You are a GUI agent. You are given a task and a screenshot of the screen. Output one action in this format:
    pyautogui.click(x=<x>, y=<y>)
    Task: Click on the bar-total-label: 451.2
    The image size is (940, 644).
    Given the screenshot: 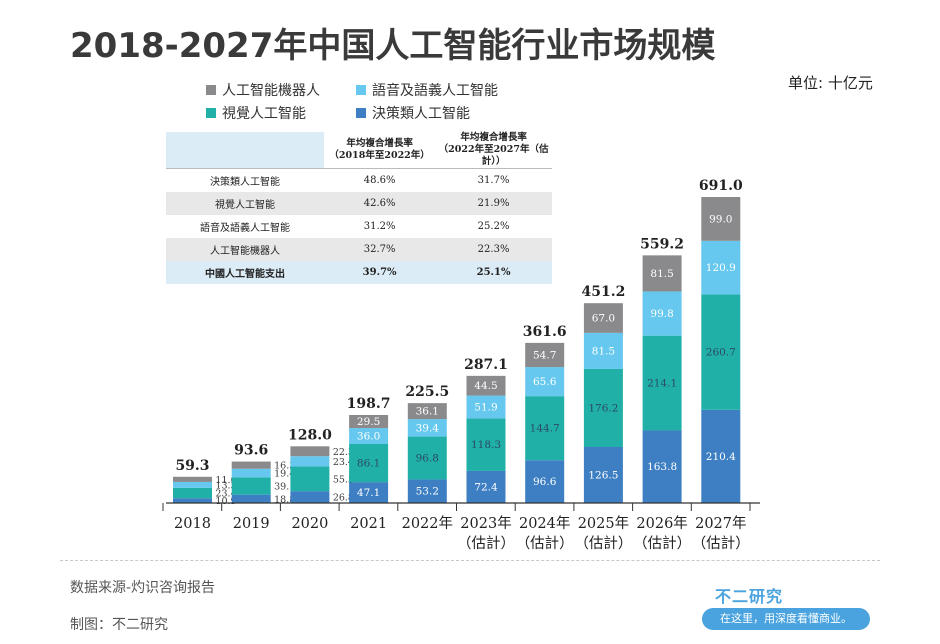 What is the action you would take?
    pyautogui.click(x=603, y=292)
    